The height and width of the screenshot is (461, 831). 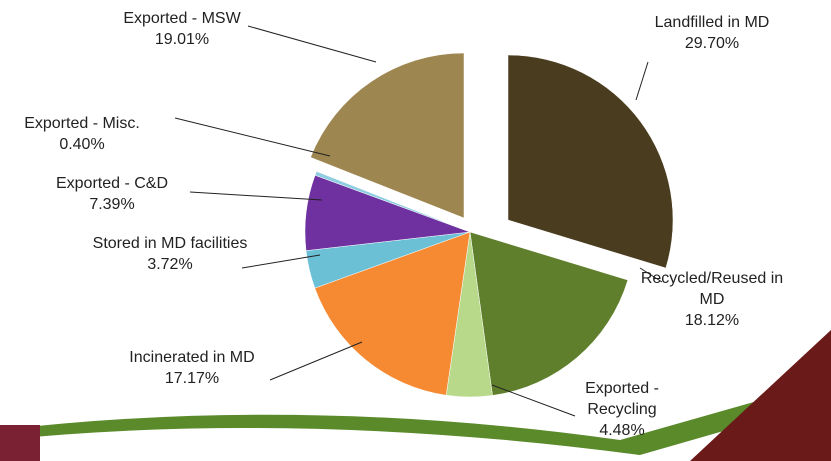 I want to click on value-label: 4.48%, so click(x=622, y=430).